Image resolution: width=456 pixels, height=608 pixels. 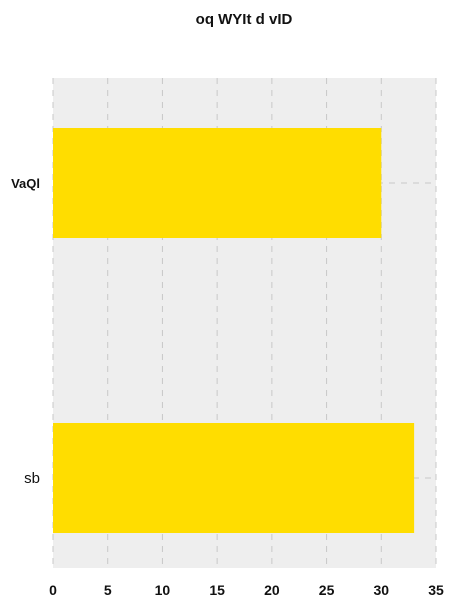 I want to click on bar-vaql, so click(x=217, y=183).